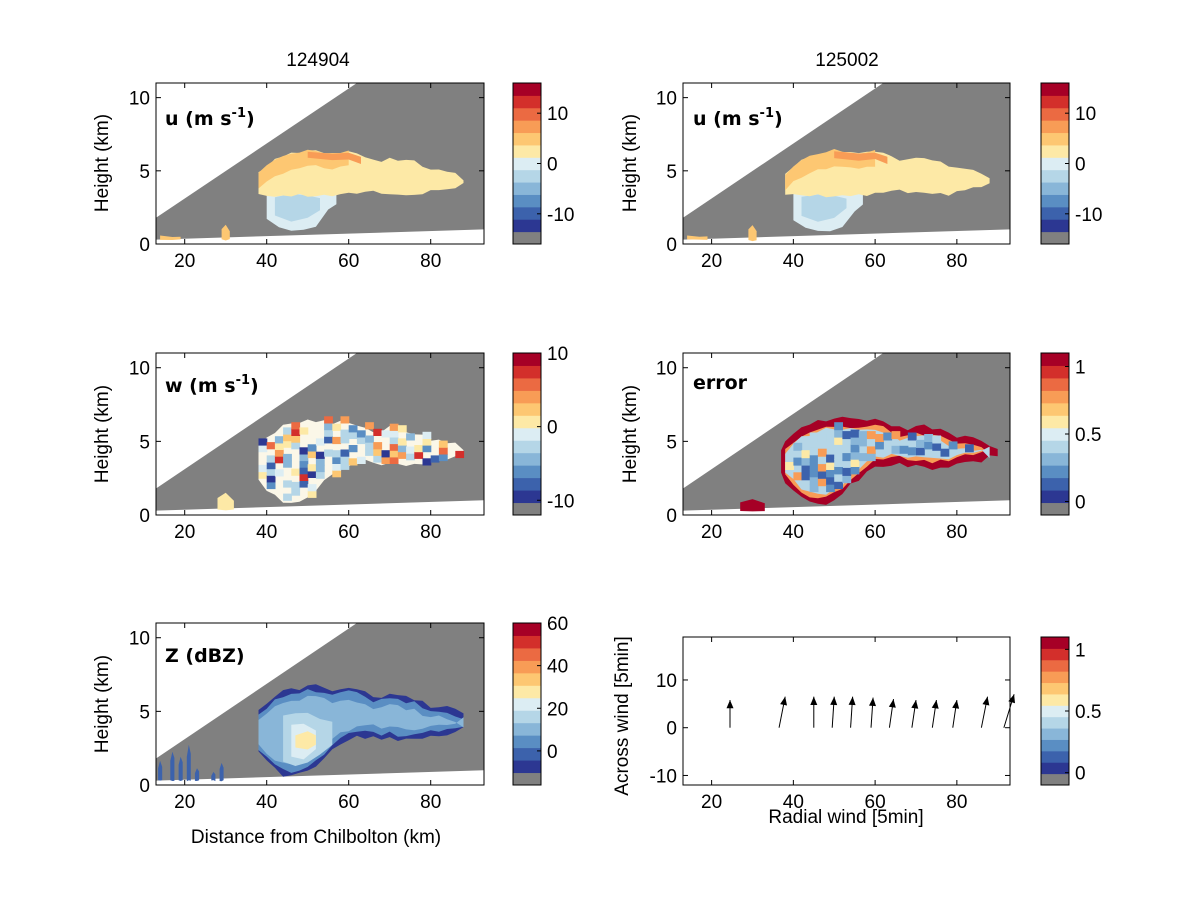 The image size is (1200, 900). Describe the element at coordinates (697, 237) in the screenshot. I see `u-small-echo` at that location.